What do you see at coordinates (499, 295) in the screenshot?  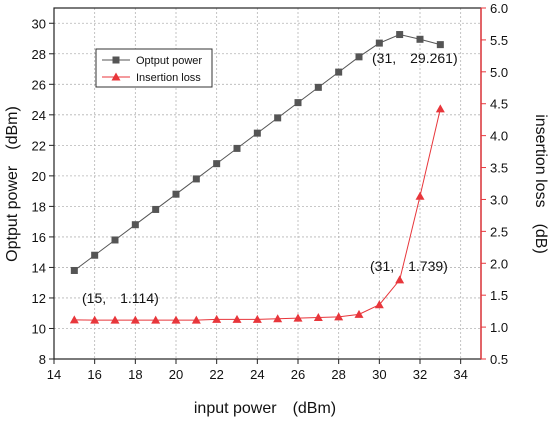 I see `right-y-tick-label: 1.5` at bounding box center [499, 295].